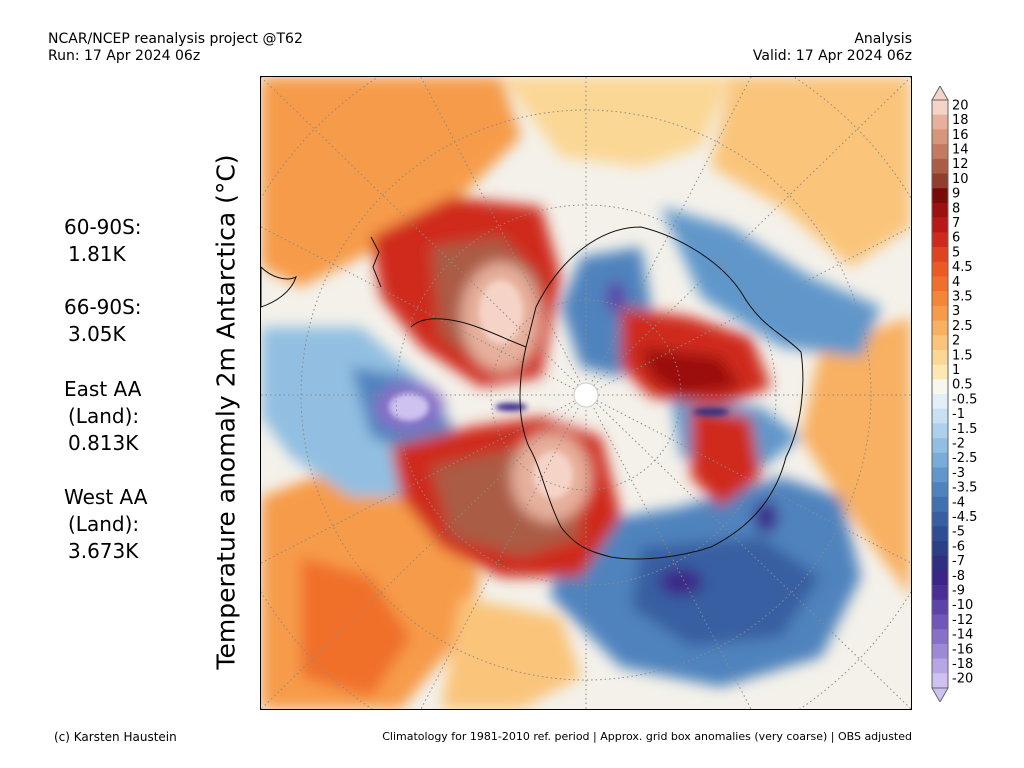 Image resolution: width=1024 pixels, height=768 pixels. Describe the element at coordinates (958, 576) in the screenshot. I see `colorbar-tick-label: -8` at that location.